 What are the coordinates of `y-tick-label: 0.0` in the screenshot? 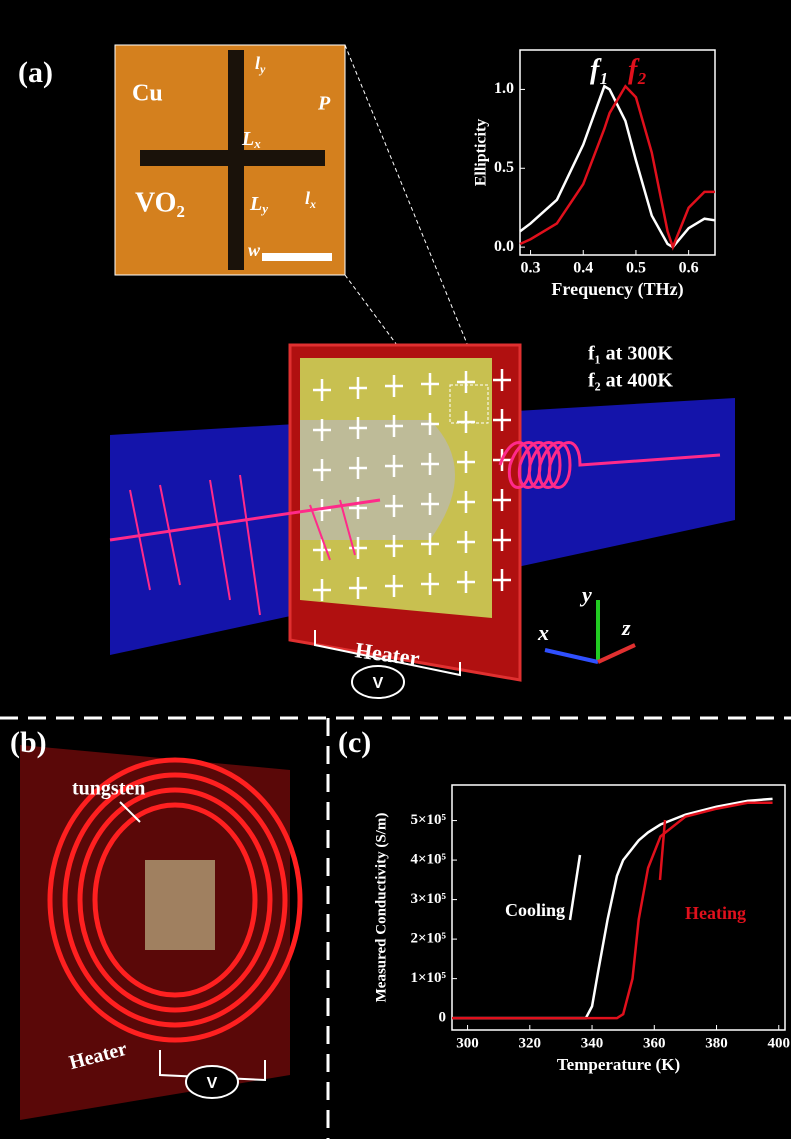 It's located at (504, 246).